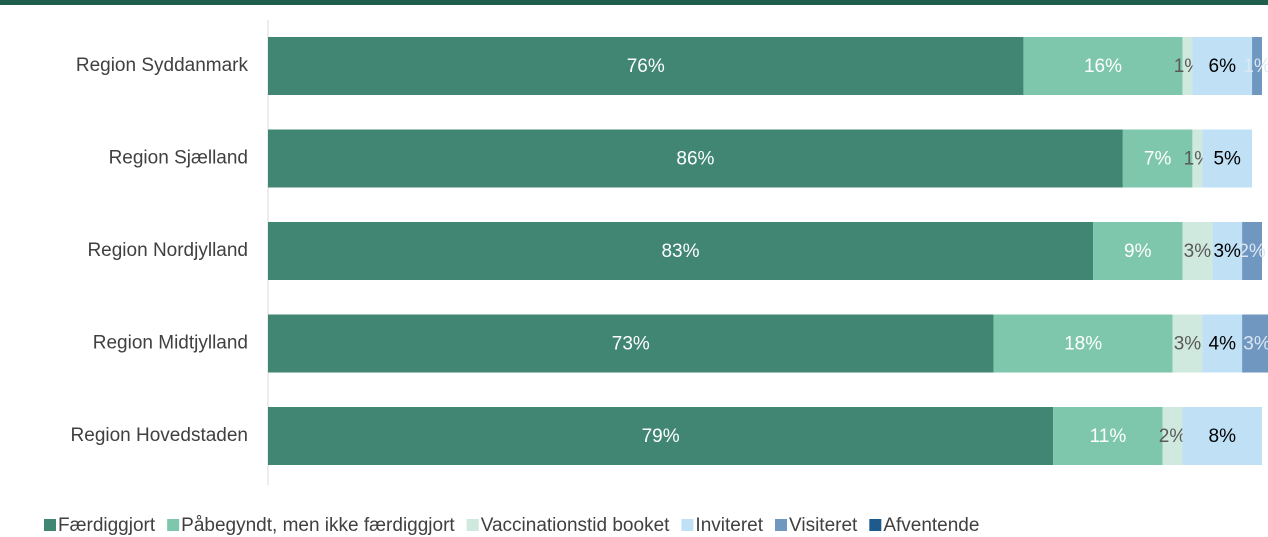  I want to click on data-label: 83%, so click(680, 251).